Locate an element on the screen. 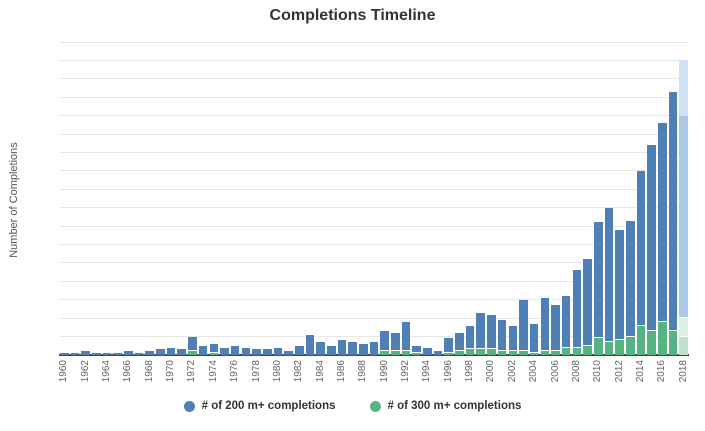  legend-item-200m: # of 200 m+ completions is located at coordinates (259, 406).